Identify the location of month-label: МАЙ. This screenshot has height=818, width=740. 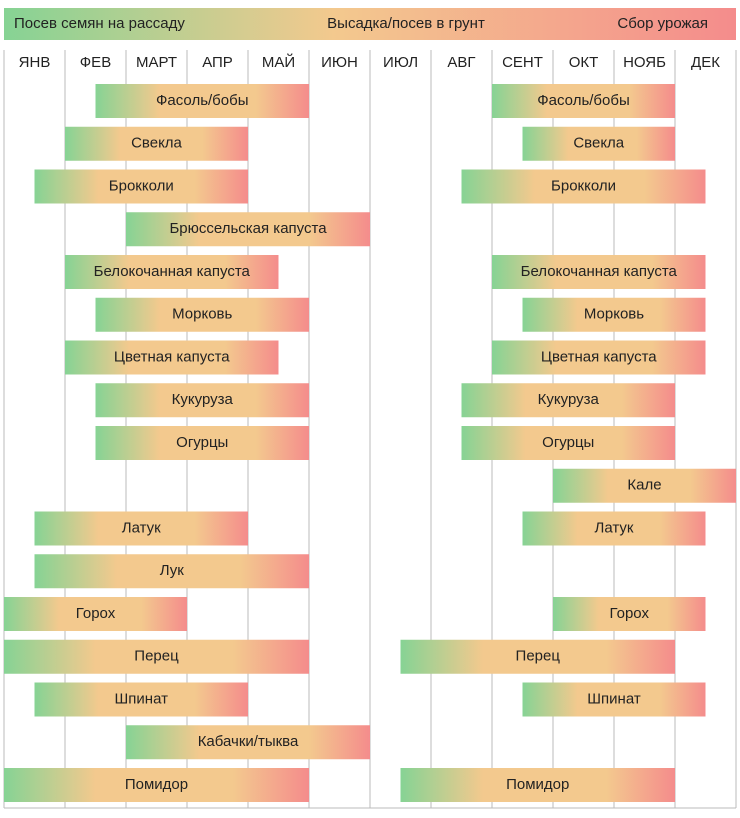
(278, 62).